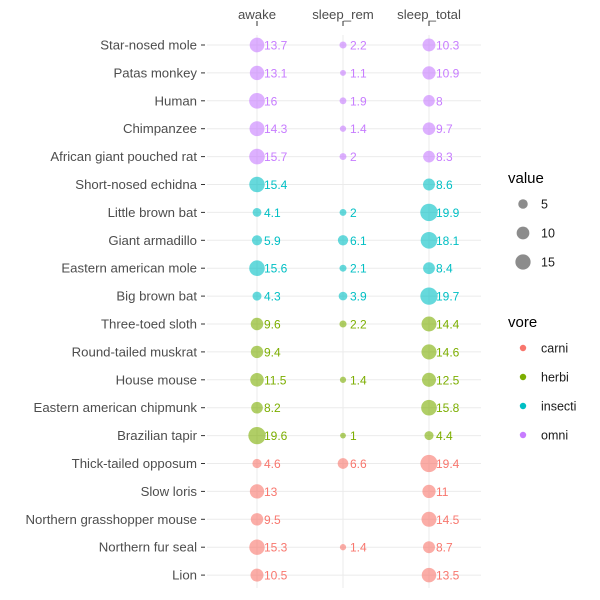 Image resolution: width=600 pixels, height=600 pixels. Describe the element at coordinates (160, 128) in the screenshot. I see `row-label: Chimpanzee` at that location.